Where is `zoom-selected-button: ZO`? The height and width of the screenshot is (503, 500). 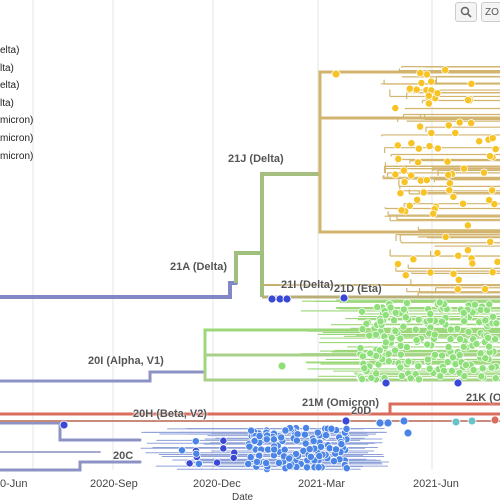 zoom-selected-button: ZO is located at coordinates (490, 12).